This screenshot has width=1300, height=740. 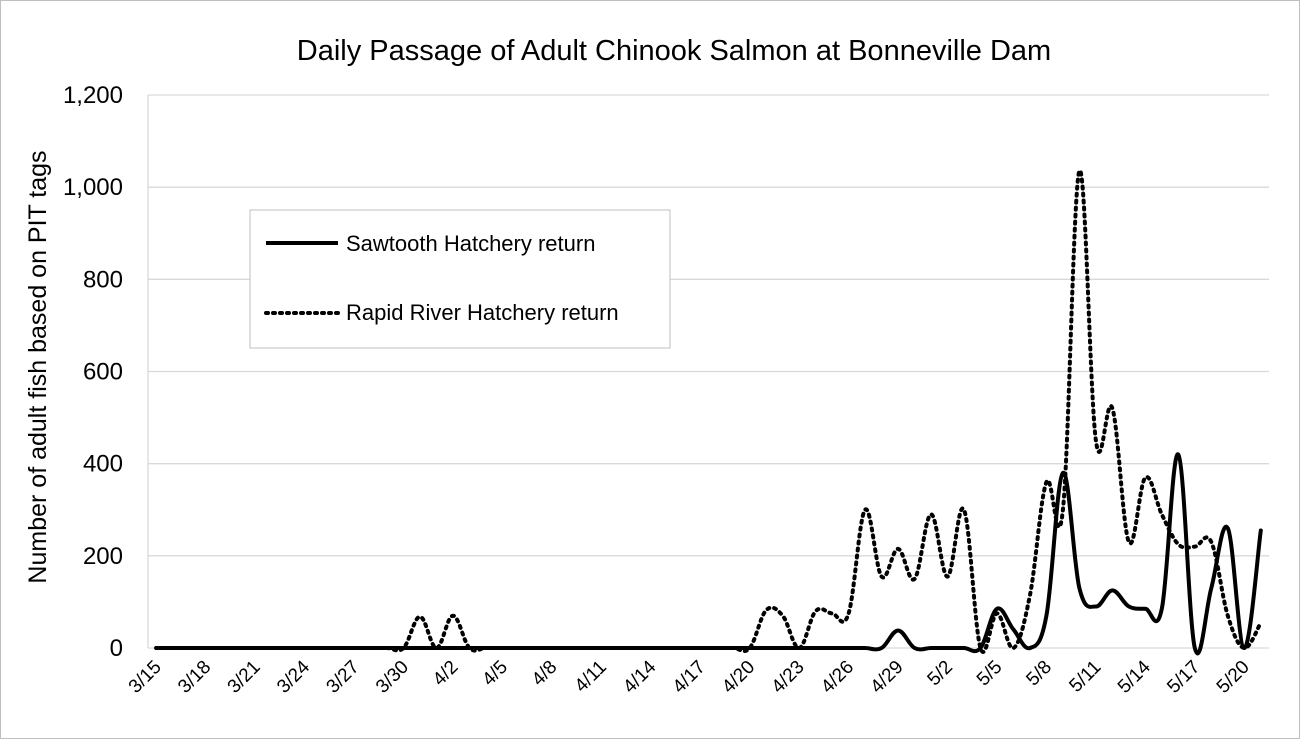 I want to click on y-tick-label: 200, so click(x=103, y=556).